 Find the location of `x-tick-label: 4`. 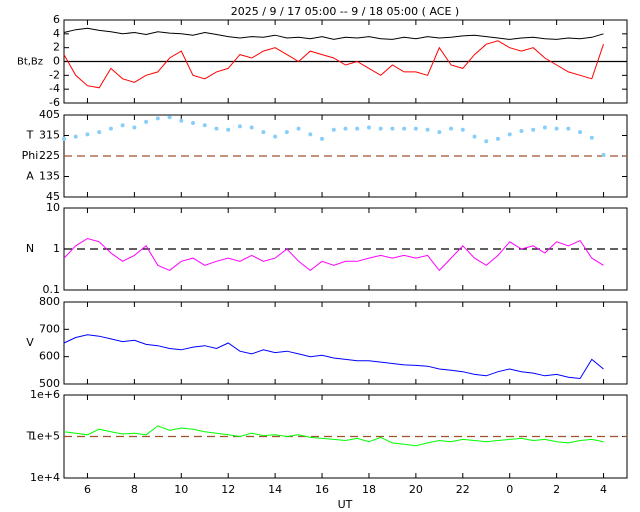

x-tick-label: 4 is located at coordinates (603, 489).